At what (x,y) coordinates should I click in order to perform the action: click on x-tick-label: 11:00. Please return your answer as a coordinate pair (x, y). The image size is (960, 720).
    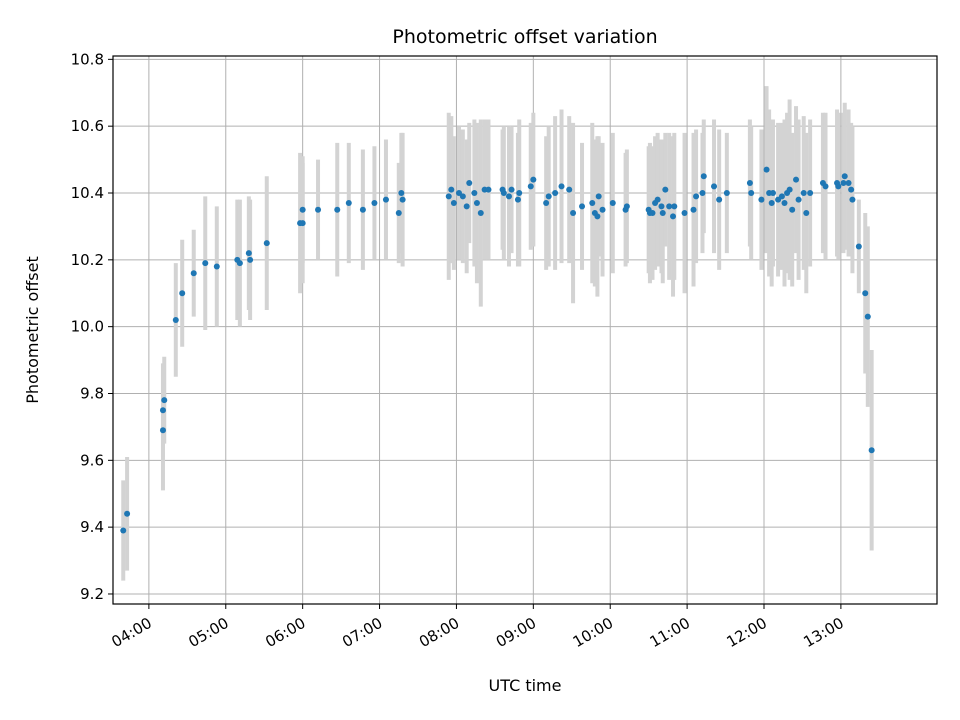
    Looking at the image, I should click on (670, 632).